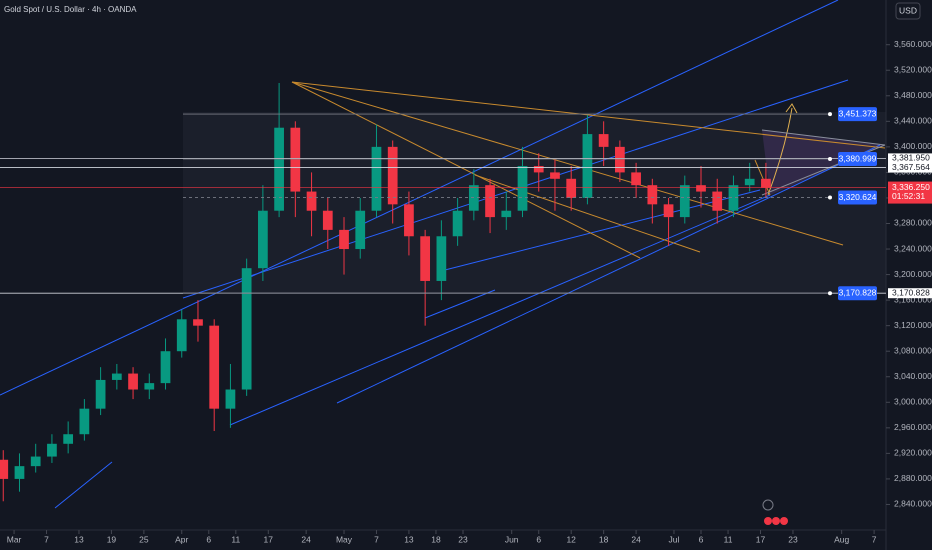 This screenshot has width=932, height=550. What do you see at coordinates (913, 504) in the screenshot?
I see `y-tick-label: 2,840.000` at bounding box center [913, 504].